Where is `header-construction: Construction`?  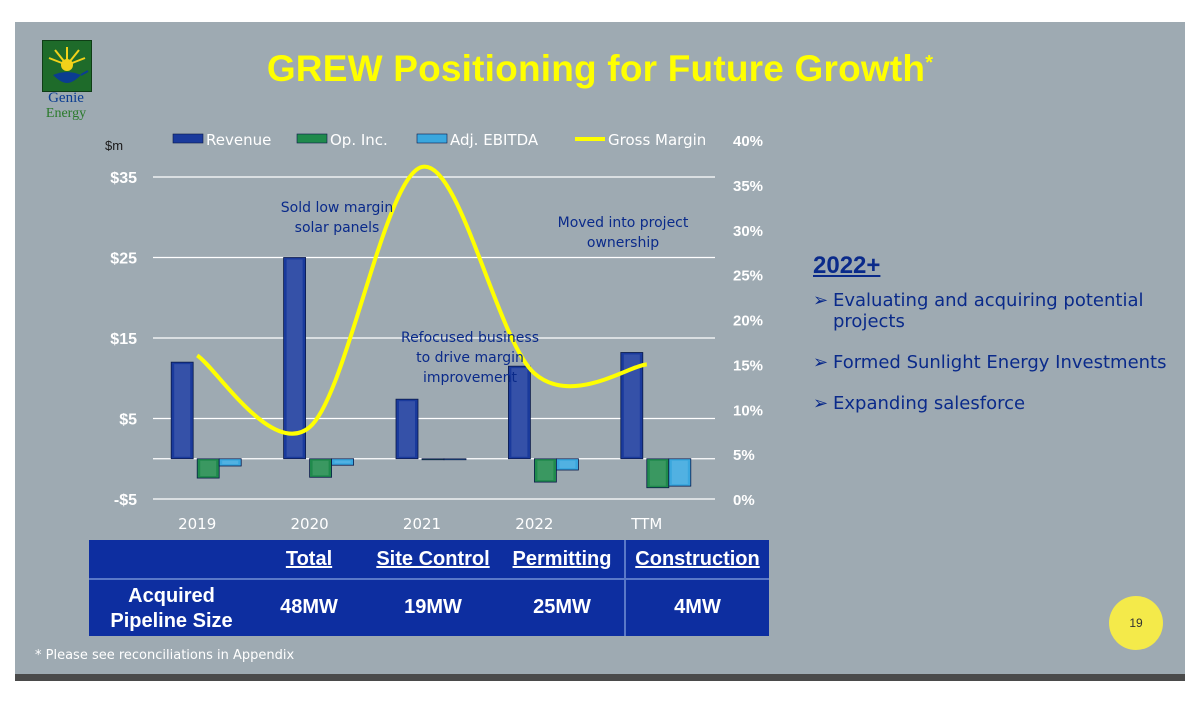
header-construction: Construction is located at coordinates (697, 559).